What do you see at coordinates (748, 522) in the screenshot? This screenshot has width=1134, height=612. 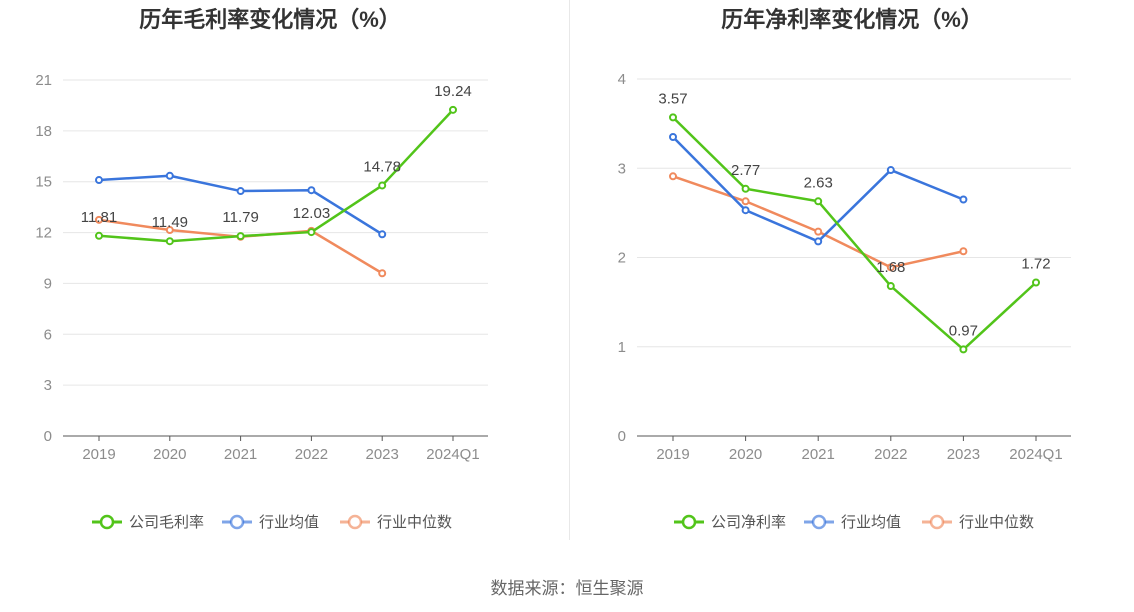 I see `legend-label-company: 公司净利率` at bounding box center [748, 522].